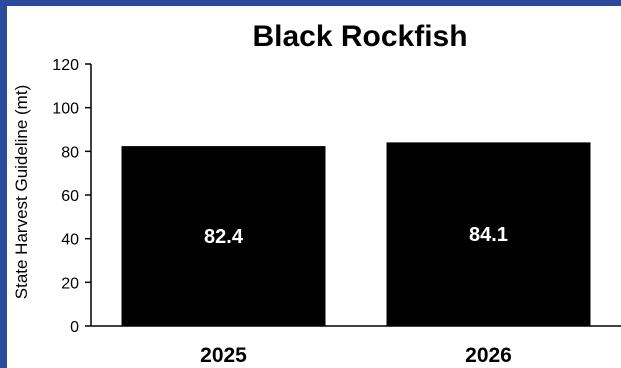  I want to click on y-tick-label: 60, so click(70, 196).